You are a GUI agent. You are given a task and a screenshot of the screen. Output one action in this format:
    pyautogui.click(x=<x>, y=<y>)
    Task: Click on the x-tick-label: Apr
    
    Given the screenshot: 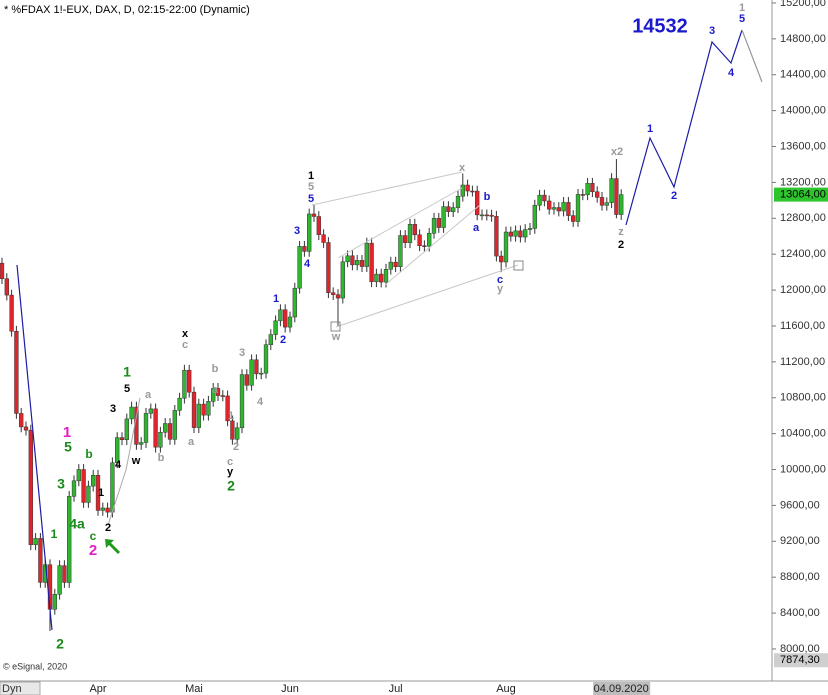 What is the action you would take?
    pyautogui.click(x=97, y=689)
    